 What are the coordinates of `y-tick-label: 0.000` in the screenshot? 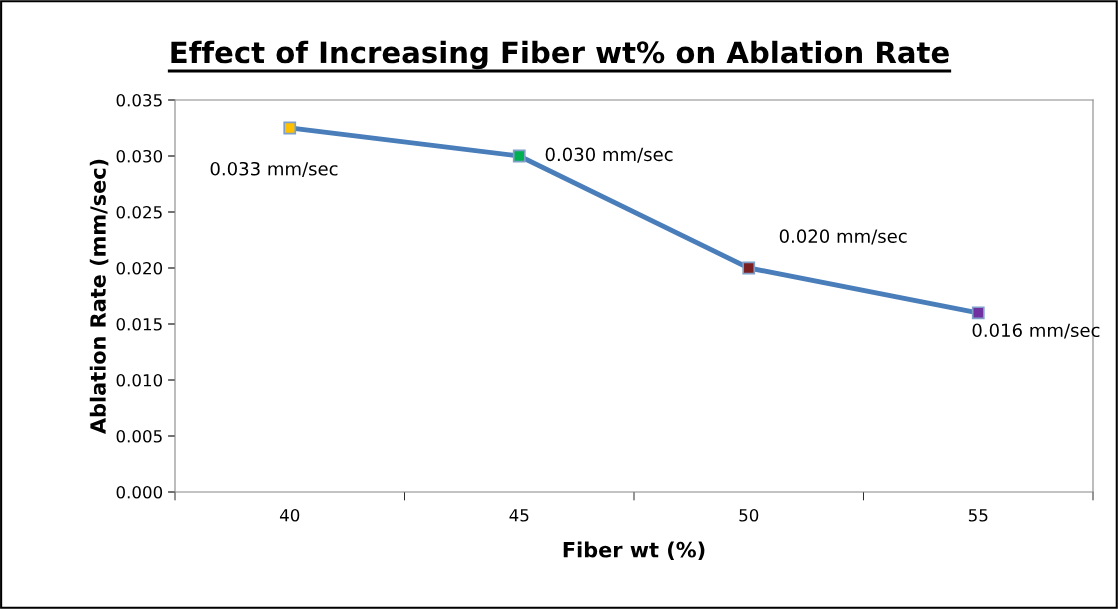 It's located at (139, 492).